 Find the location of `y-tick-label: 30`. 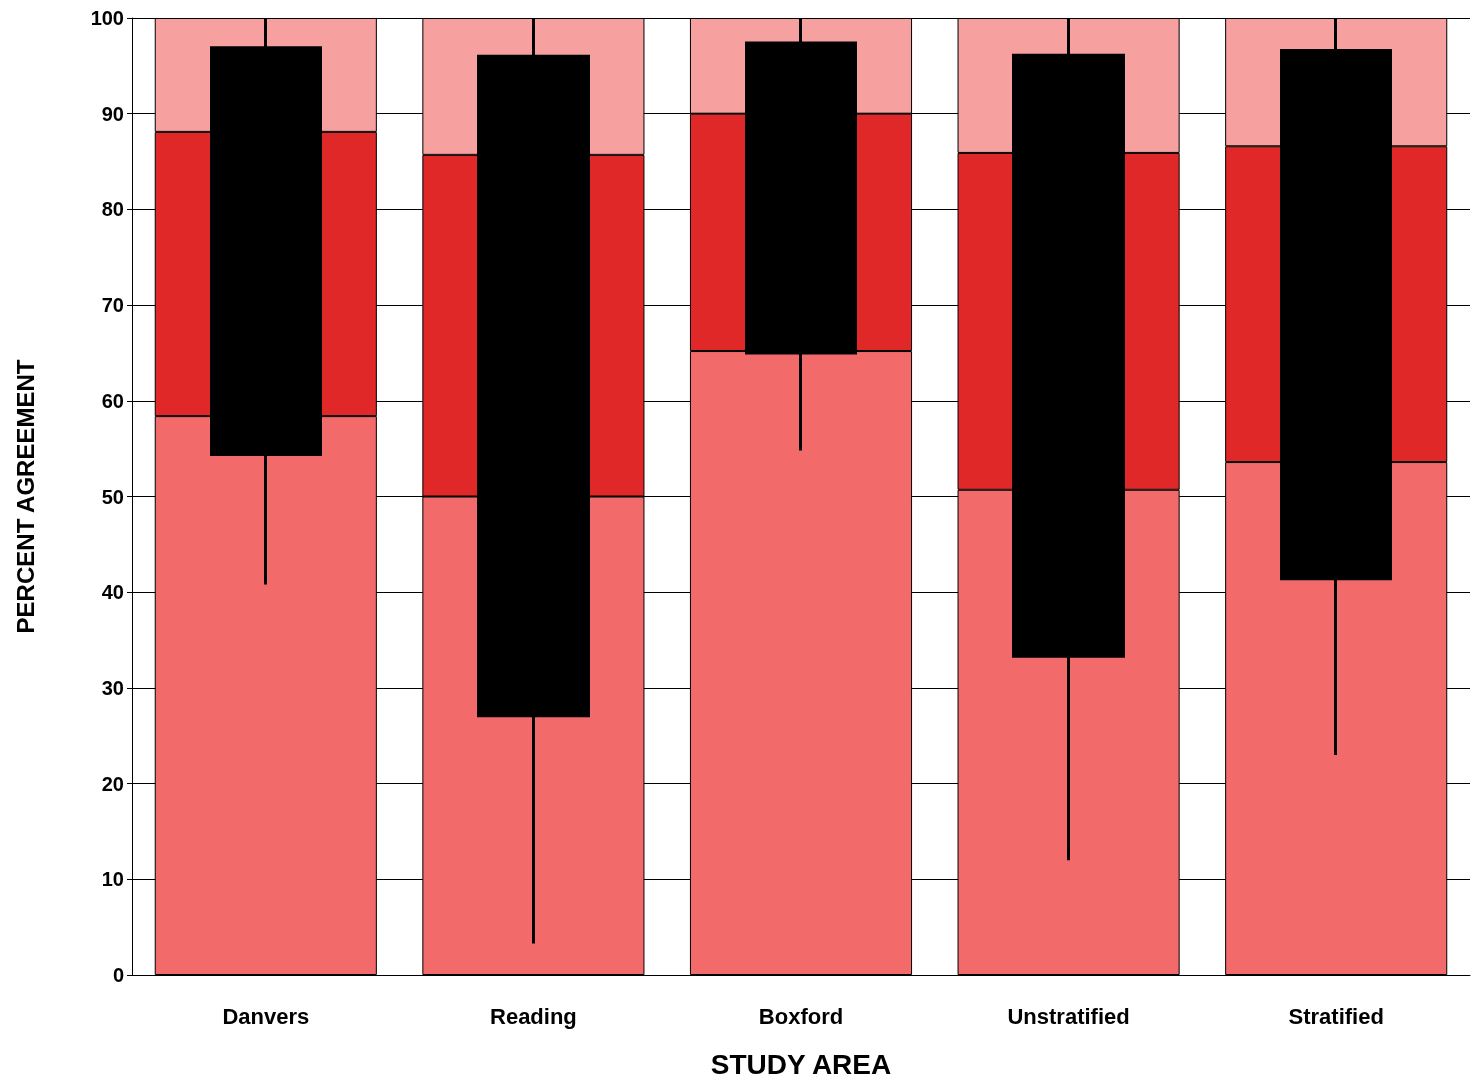

y-tick-label: 30 is located at coordinates (112, 687).